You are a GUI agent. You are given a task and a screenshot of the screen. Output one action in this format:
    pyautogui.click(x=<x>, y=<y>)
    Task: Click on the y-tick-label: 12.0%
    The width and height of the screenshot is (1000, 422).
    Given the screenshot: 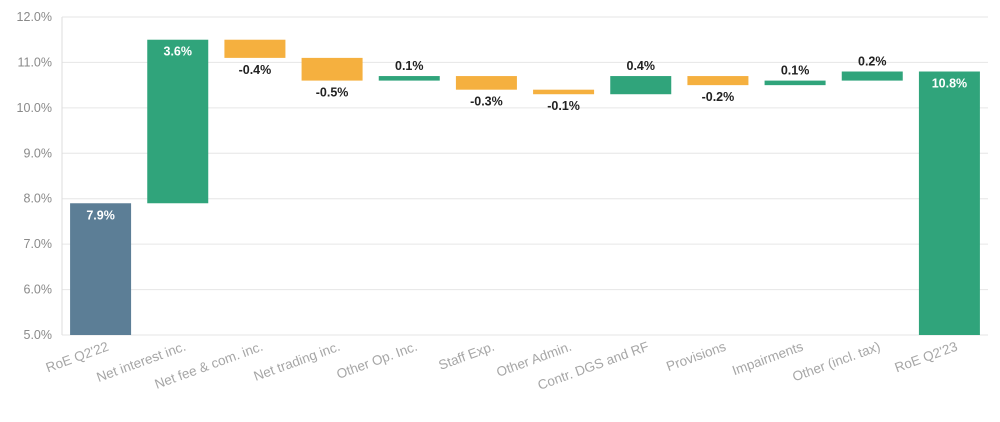 What is the action you would take?
    pyautogui.click(x=34, y=17)
    